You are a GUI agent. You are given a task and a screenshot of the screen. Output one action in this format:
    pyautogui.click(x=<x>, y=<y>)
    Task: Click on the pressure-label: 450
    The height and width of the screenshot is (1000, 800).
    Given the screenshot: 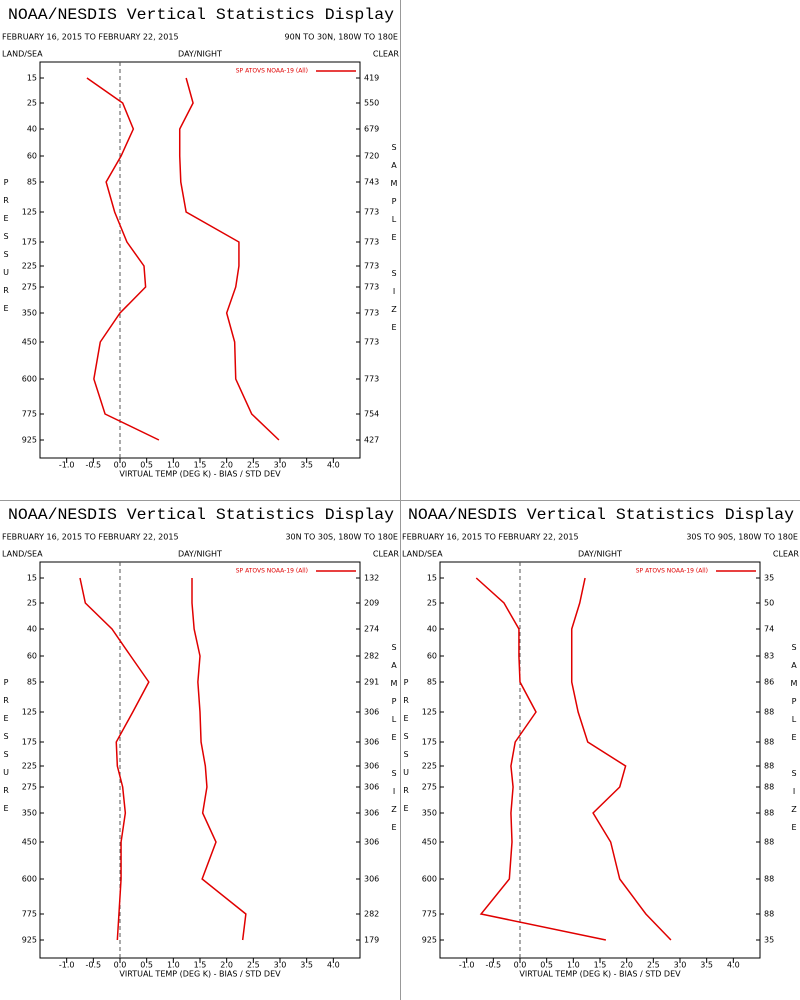 What is the action you would take?
    pyautogui.click(x=429, y=842)
    